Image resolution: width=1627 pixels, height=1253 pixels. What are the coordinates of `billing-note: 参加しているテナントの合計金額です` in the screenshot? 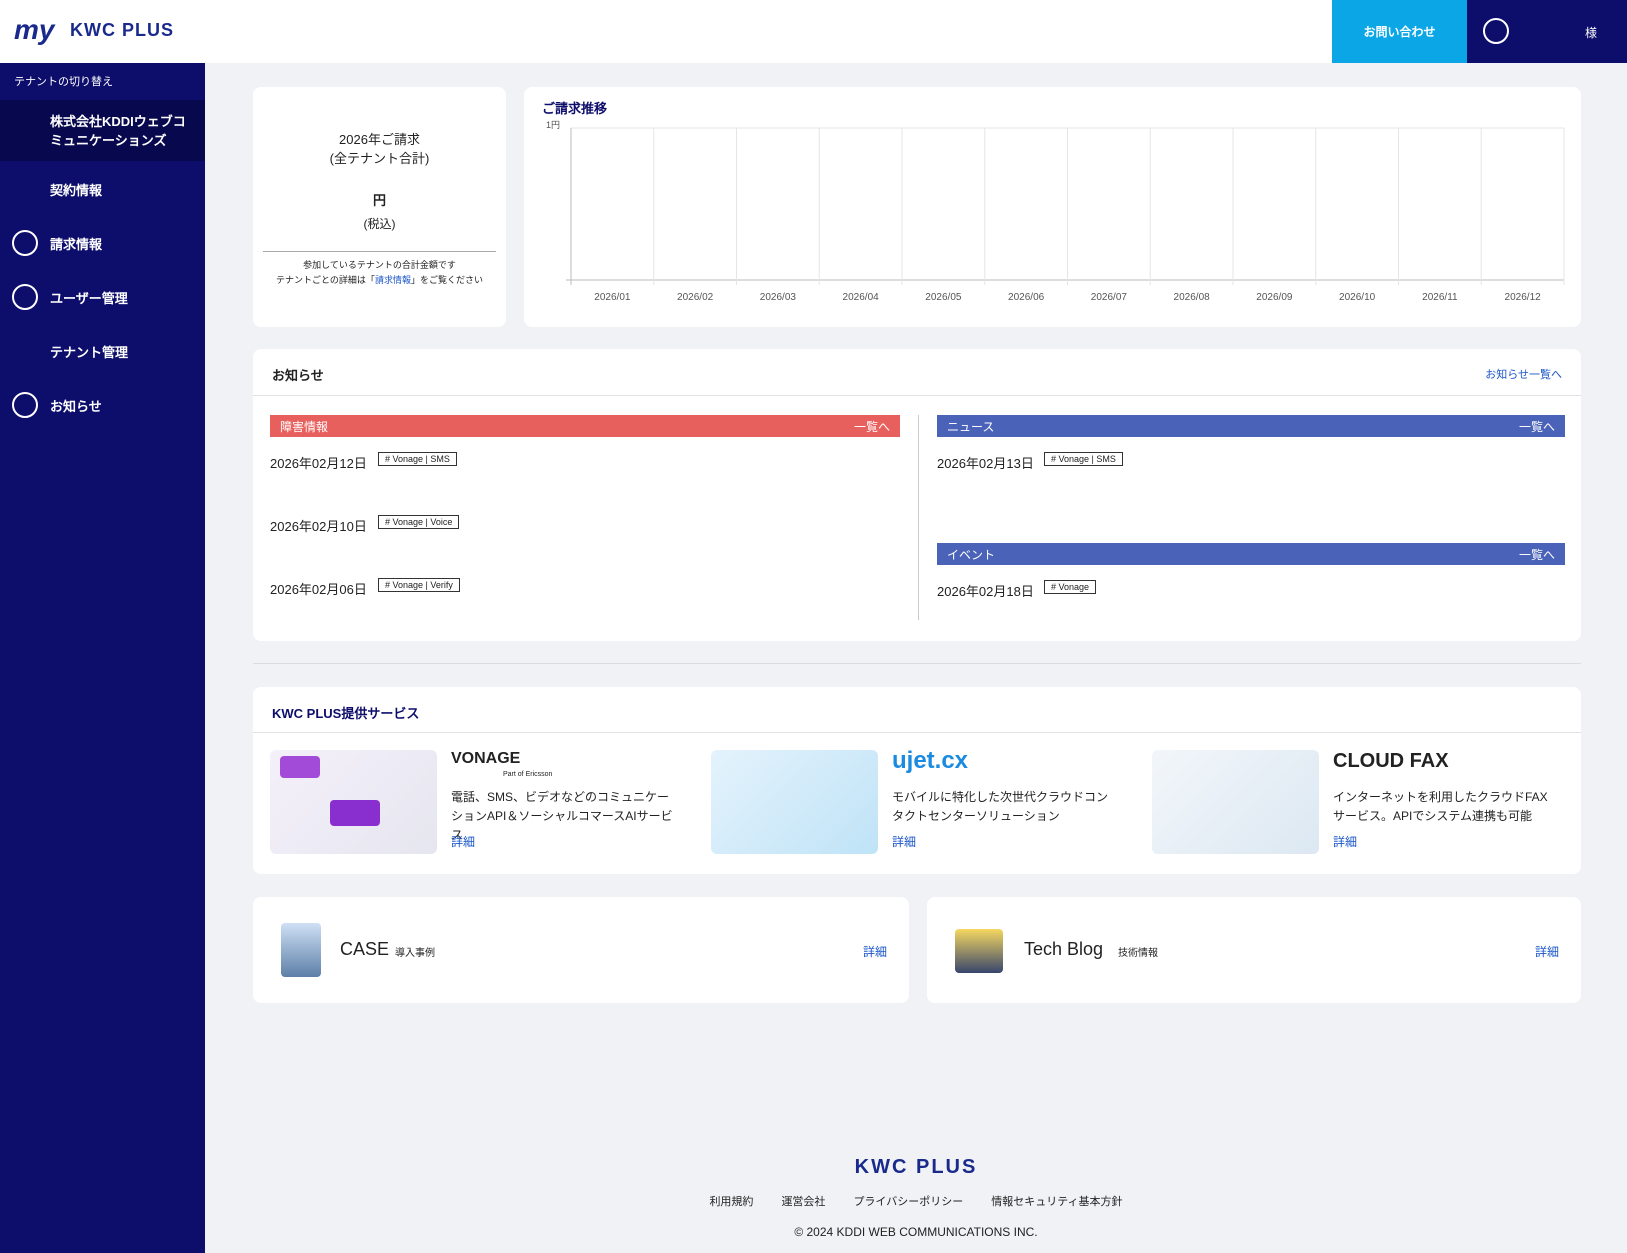 It's located at (379, 265).